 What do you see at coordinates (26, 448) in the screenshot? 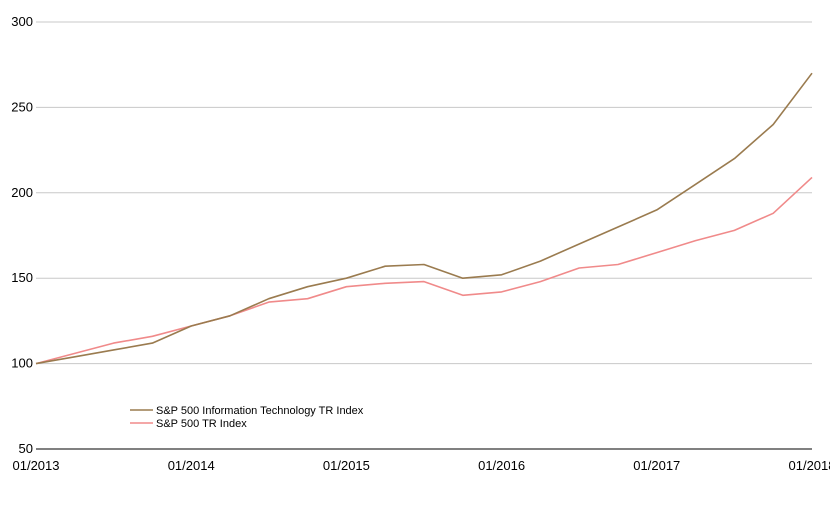
I see `y-tick-label: 50` at bounding box center [26, 448].